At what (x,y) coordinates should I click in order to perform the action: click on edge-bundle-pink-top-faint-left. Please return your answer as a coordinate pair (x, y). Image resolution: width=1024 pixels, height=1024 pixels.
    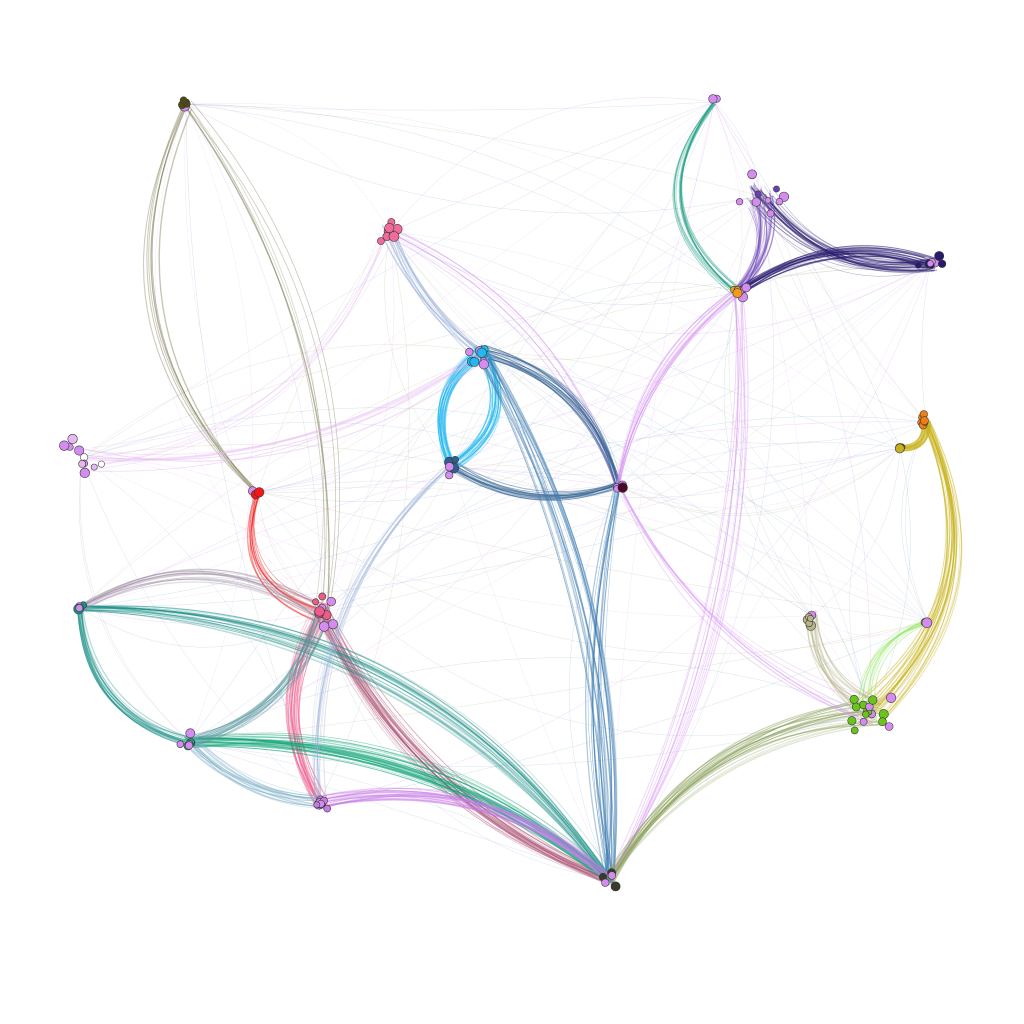
    Looking at the image, I should click on (240, 348).